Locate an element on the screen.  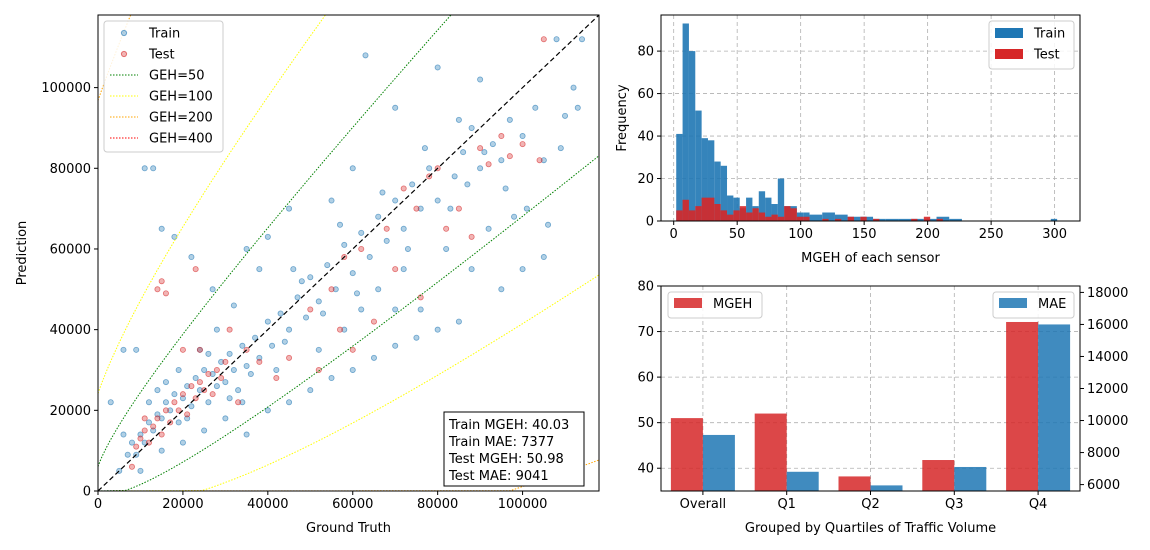
annotation-box is located at coordinates (514, 449).